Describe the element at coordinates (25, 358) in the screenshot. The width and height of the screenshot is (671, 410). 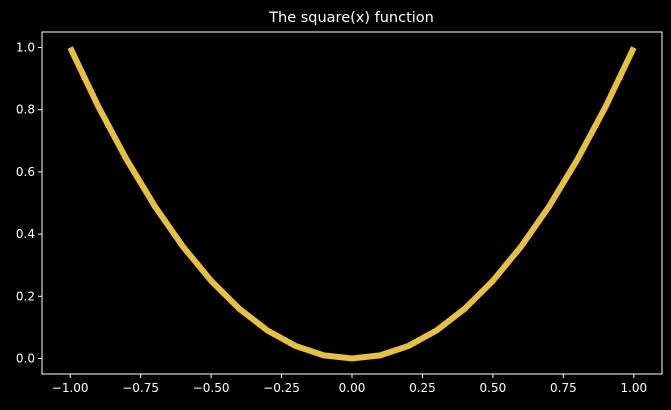
I see `y-tick-label: 0.0` at that location.